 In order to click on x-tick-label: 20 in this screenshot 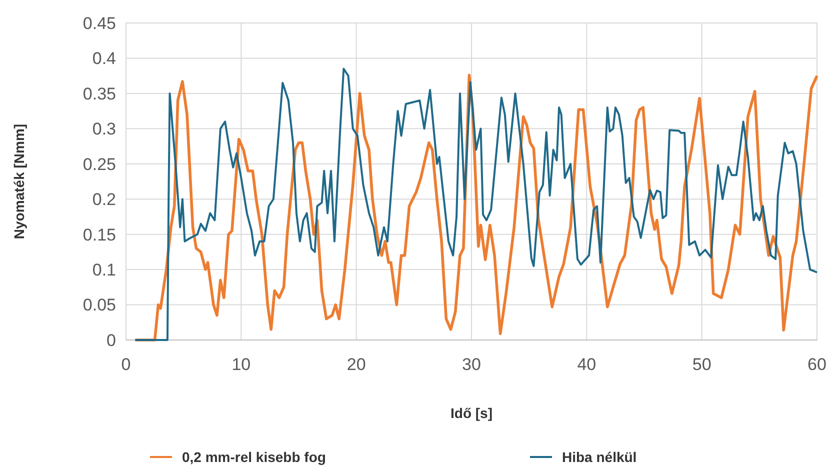, I will do `click(356, 364)`.